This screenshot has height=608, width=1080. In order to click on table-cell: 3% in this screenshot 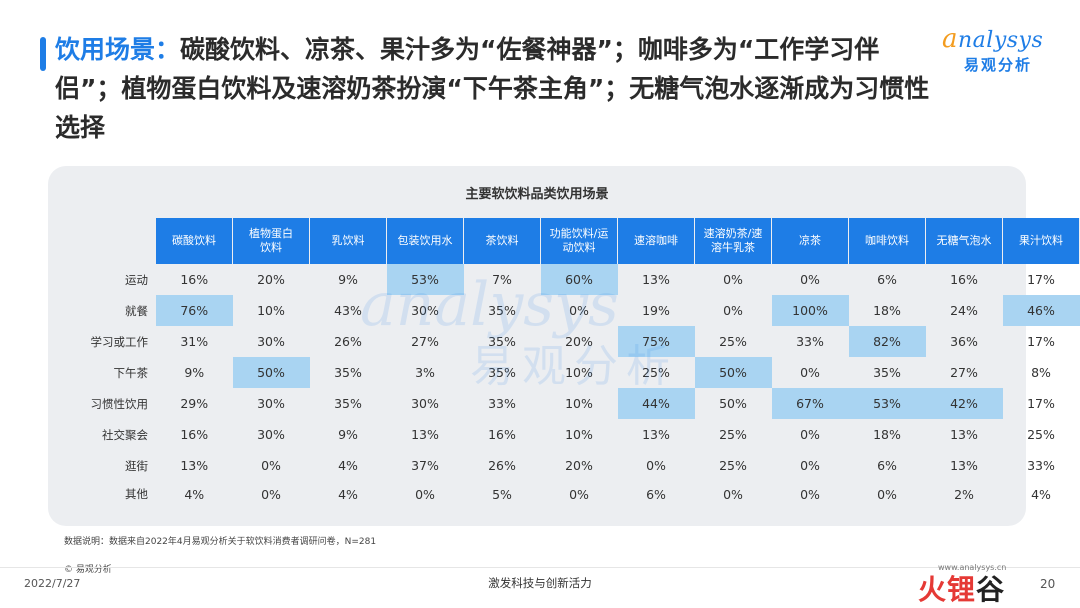, I will do `click(425, 372)`.